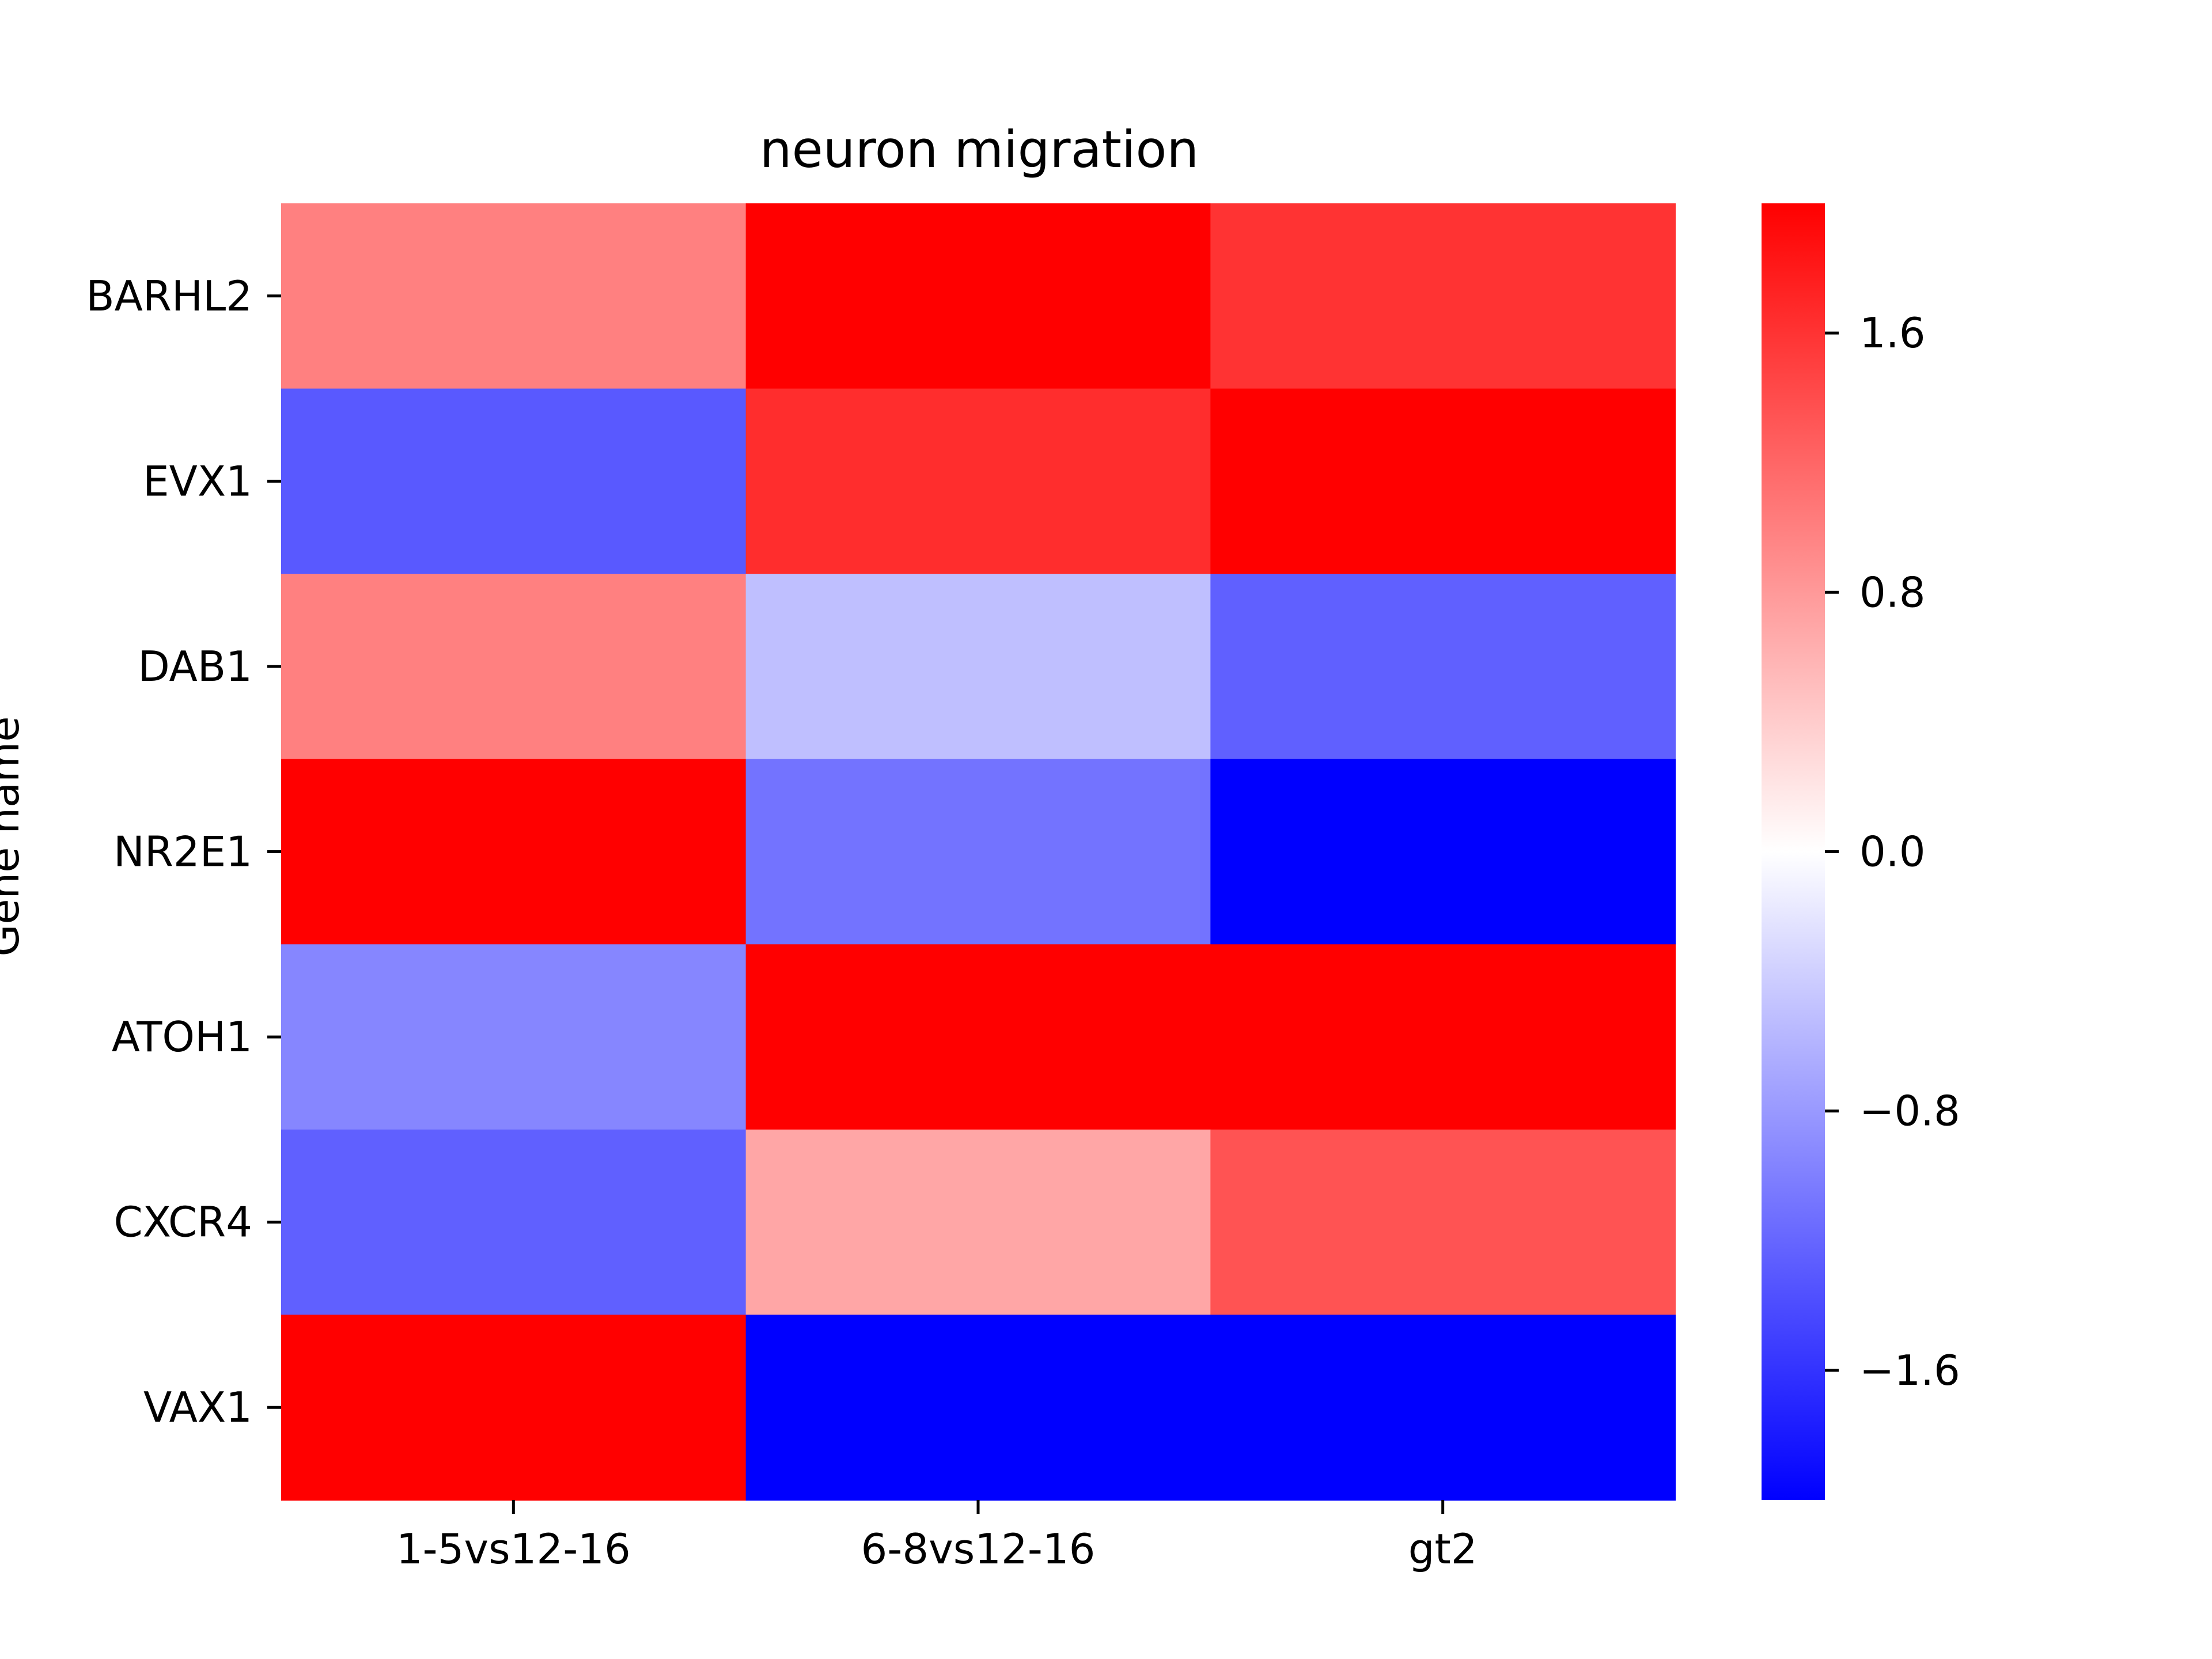  Describe the element at coordinates (1892, 333) in the screenshot. I see `colorbar-tick-label: 1.6` at that location.